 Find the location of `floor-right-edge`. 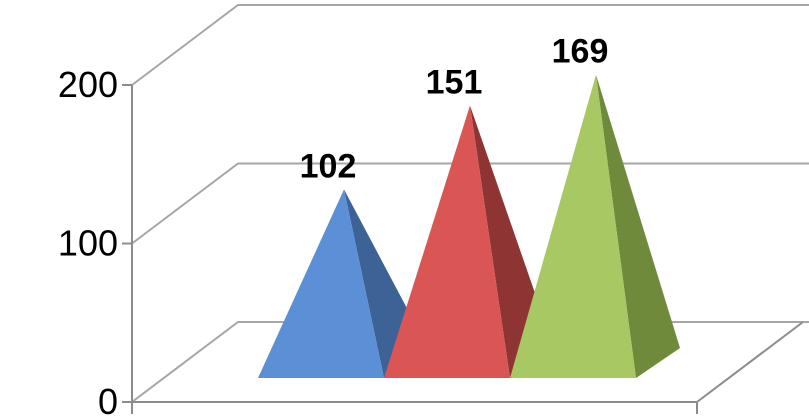

floor-right-edge is located at coordinates (750, 362).